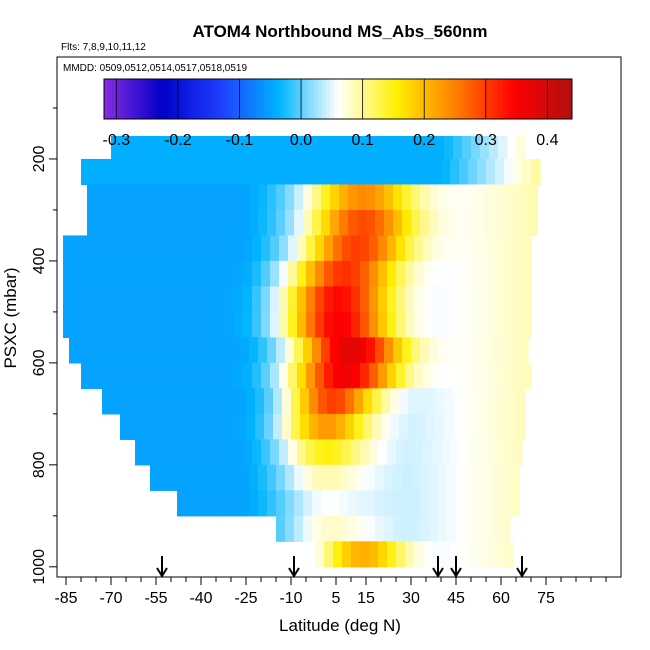 The image size is (650, 650). Describe the element at coordinates (438, 567) in the screenshot. I see `flight-arrow` at that location.